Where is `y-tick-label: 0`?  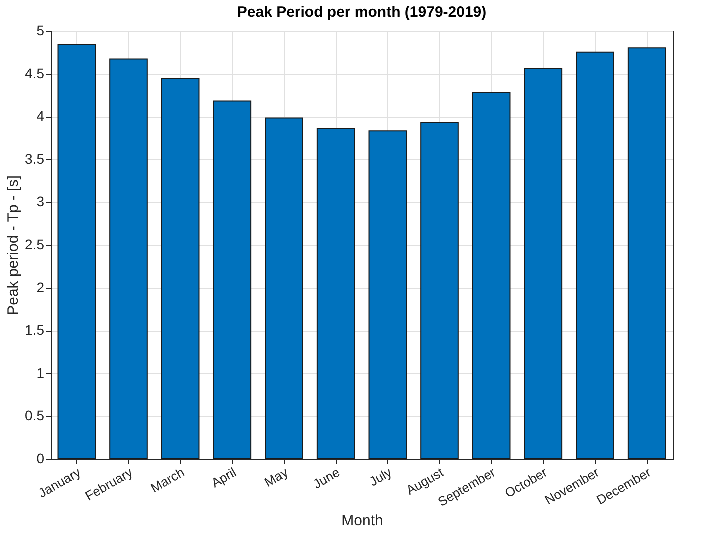 y-tick-label: 0 is located at coordinates (40, 458).